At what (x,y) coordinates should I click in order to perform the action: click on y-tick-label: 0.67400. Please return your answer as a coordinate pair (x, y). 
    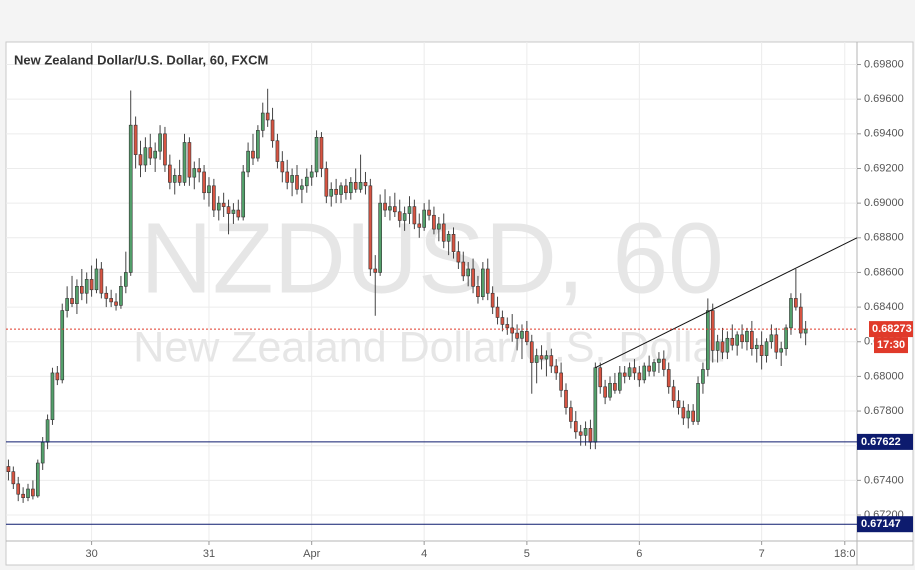
    Looking at the image, I should click on (884, 480).